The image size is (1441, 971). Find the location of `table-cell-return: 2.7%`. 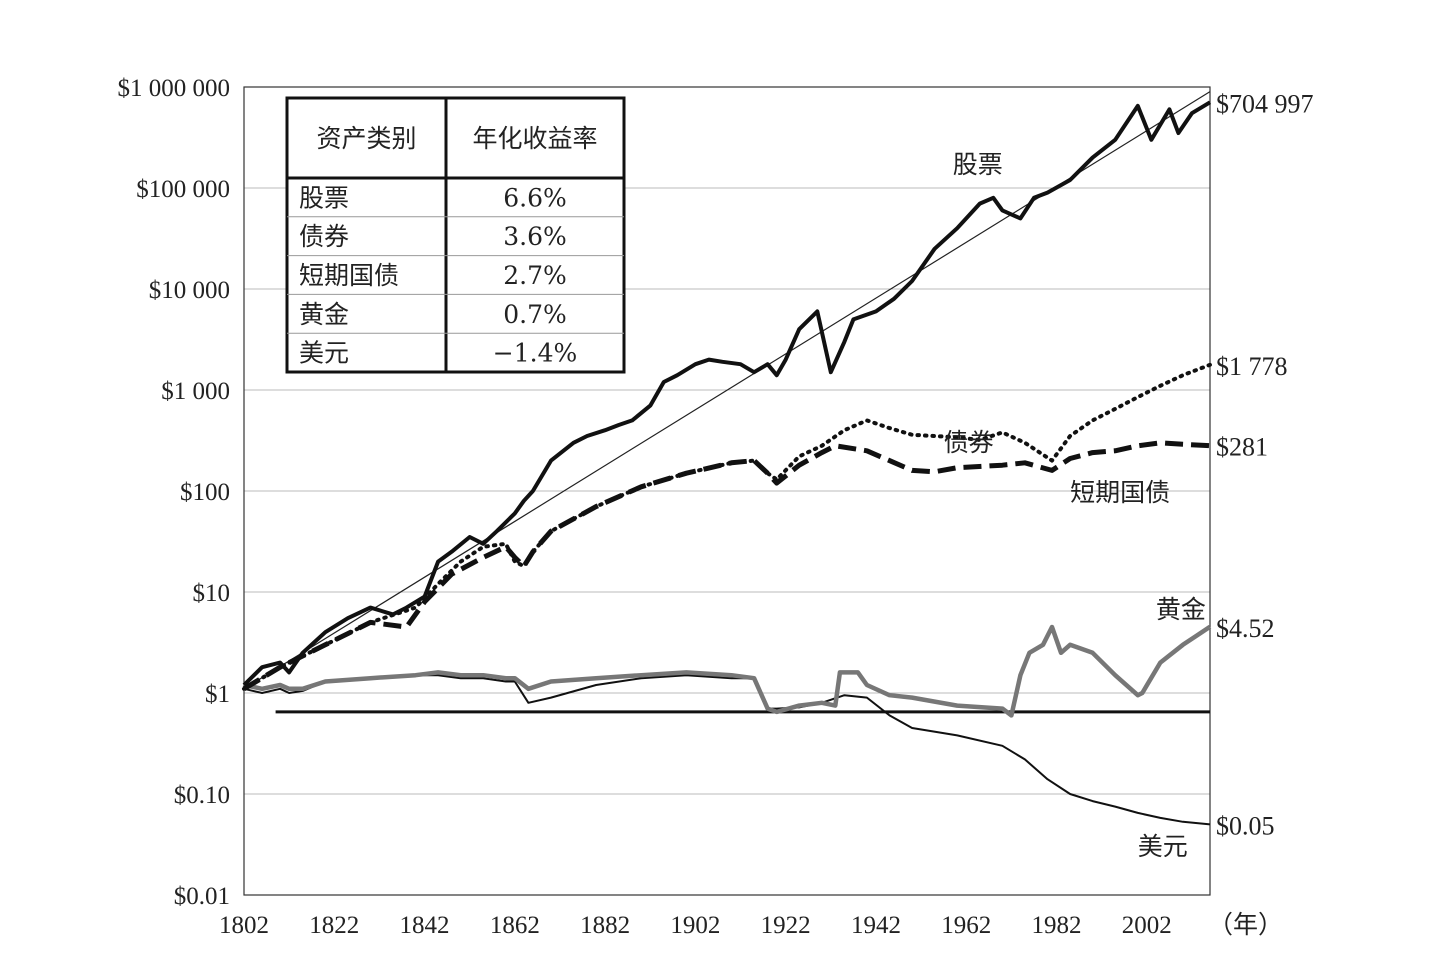

table-cell-return: 2.7% is located at coordinates (535, 275).